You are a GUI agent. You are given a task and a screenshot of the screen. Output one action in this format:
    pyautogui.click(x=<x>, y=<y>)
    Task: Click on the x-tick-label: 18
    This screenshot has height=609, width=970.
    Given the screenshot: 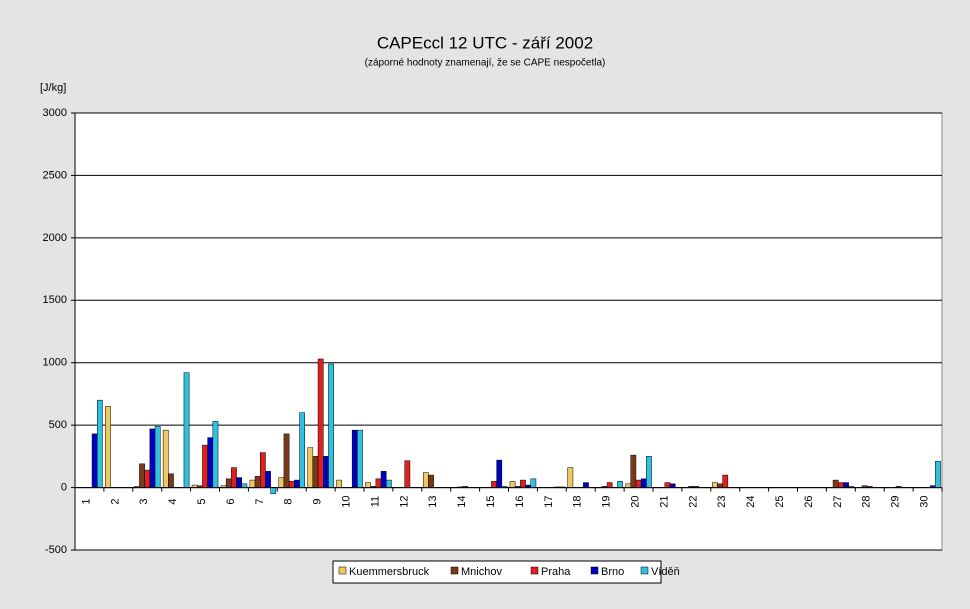 What is the action you would take?
    pyautogui.click(x=578, y=501)
    